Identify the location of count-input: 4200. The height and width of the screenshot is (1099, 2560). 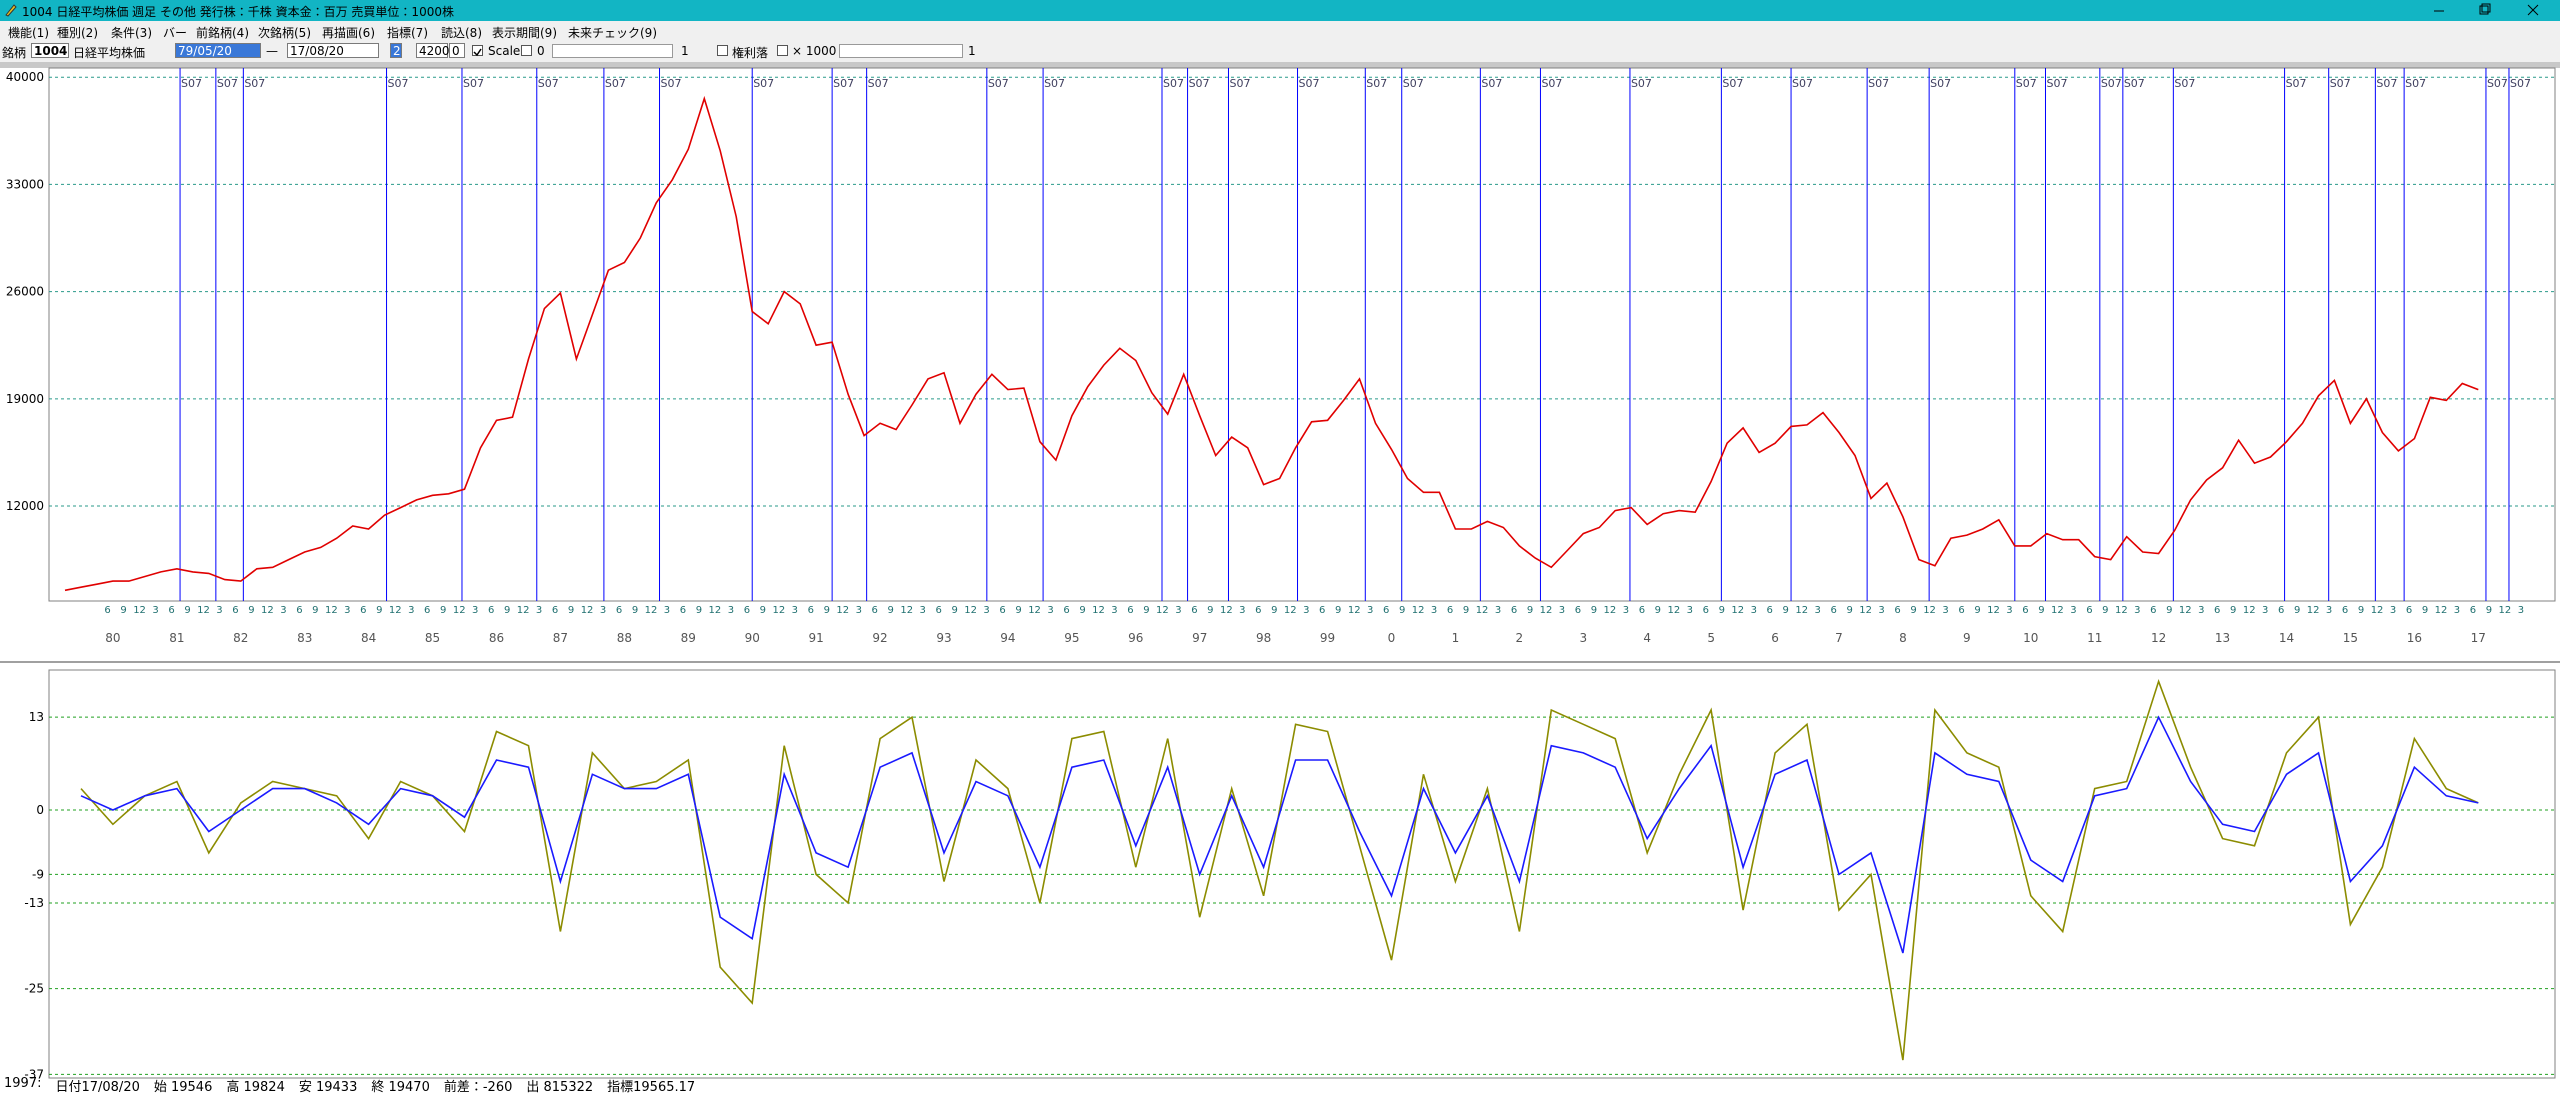
(433, 50).